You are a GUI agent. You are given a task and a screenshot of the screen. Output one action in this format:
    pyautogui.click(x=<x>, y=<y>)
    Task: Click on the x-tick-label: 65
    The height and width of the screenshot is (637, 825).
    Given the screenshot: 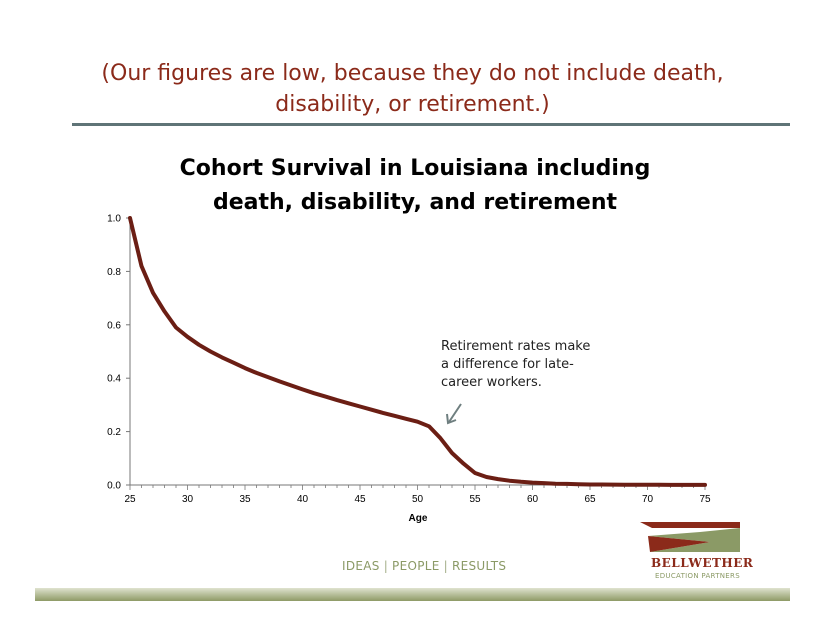 What is the action you would take?
    pyautogui.click(x=590, y=499)
    